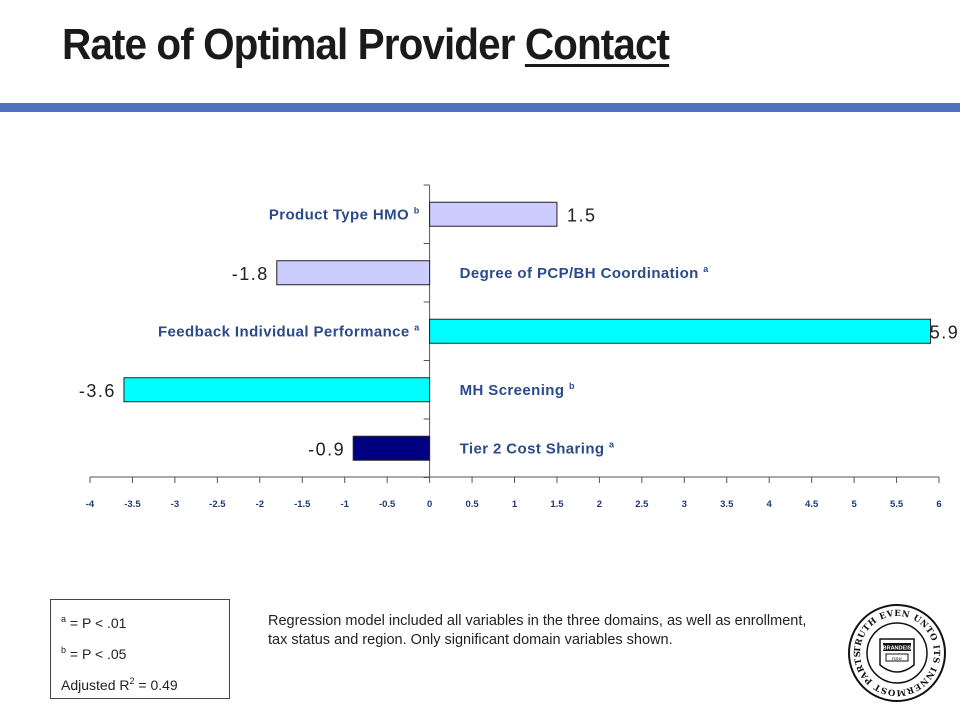  What do you see at coordinates (472, 504) in the screenshot?
I see `x-tick-label: 0.5` at bounding box center [472, 504].